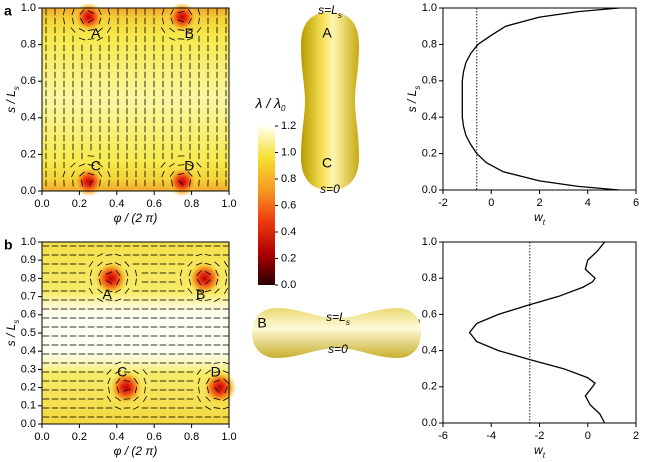  Describe the element at coordinates (266, 205) in the screenshot. I see `colorbar` at that location.